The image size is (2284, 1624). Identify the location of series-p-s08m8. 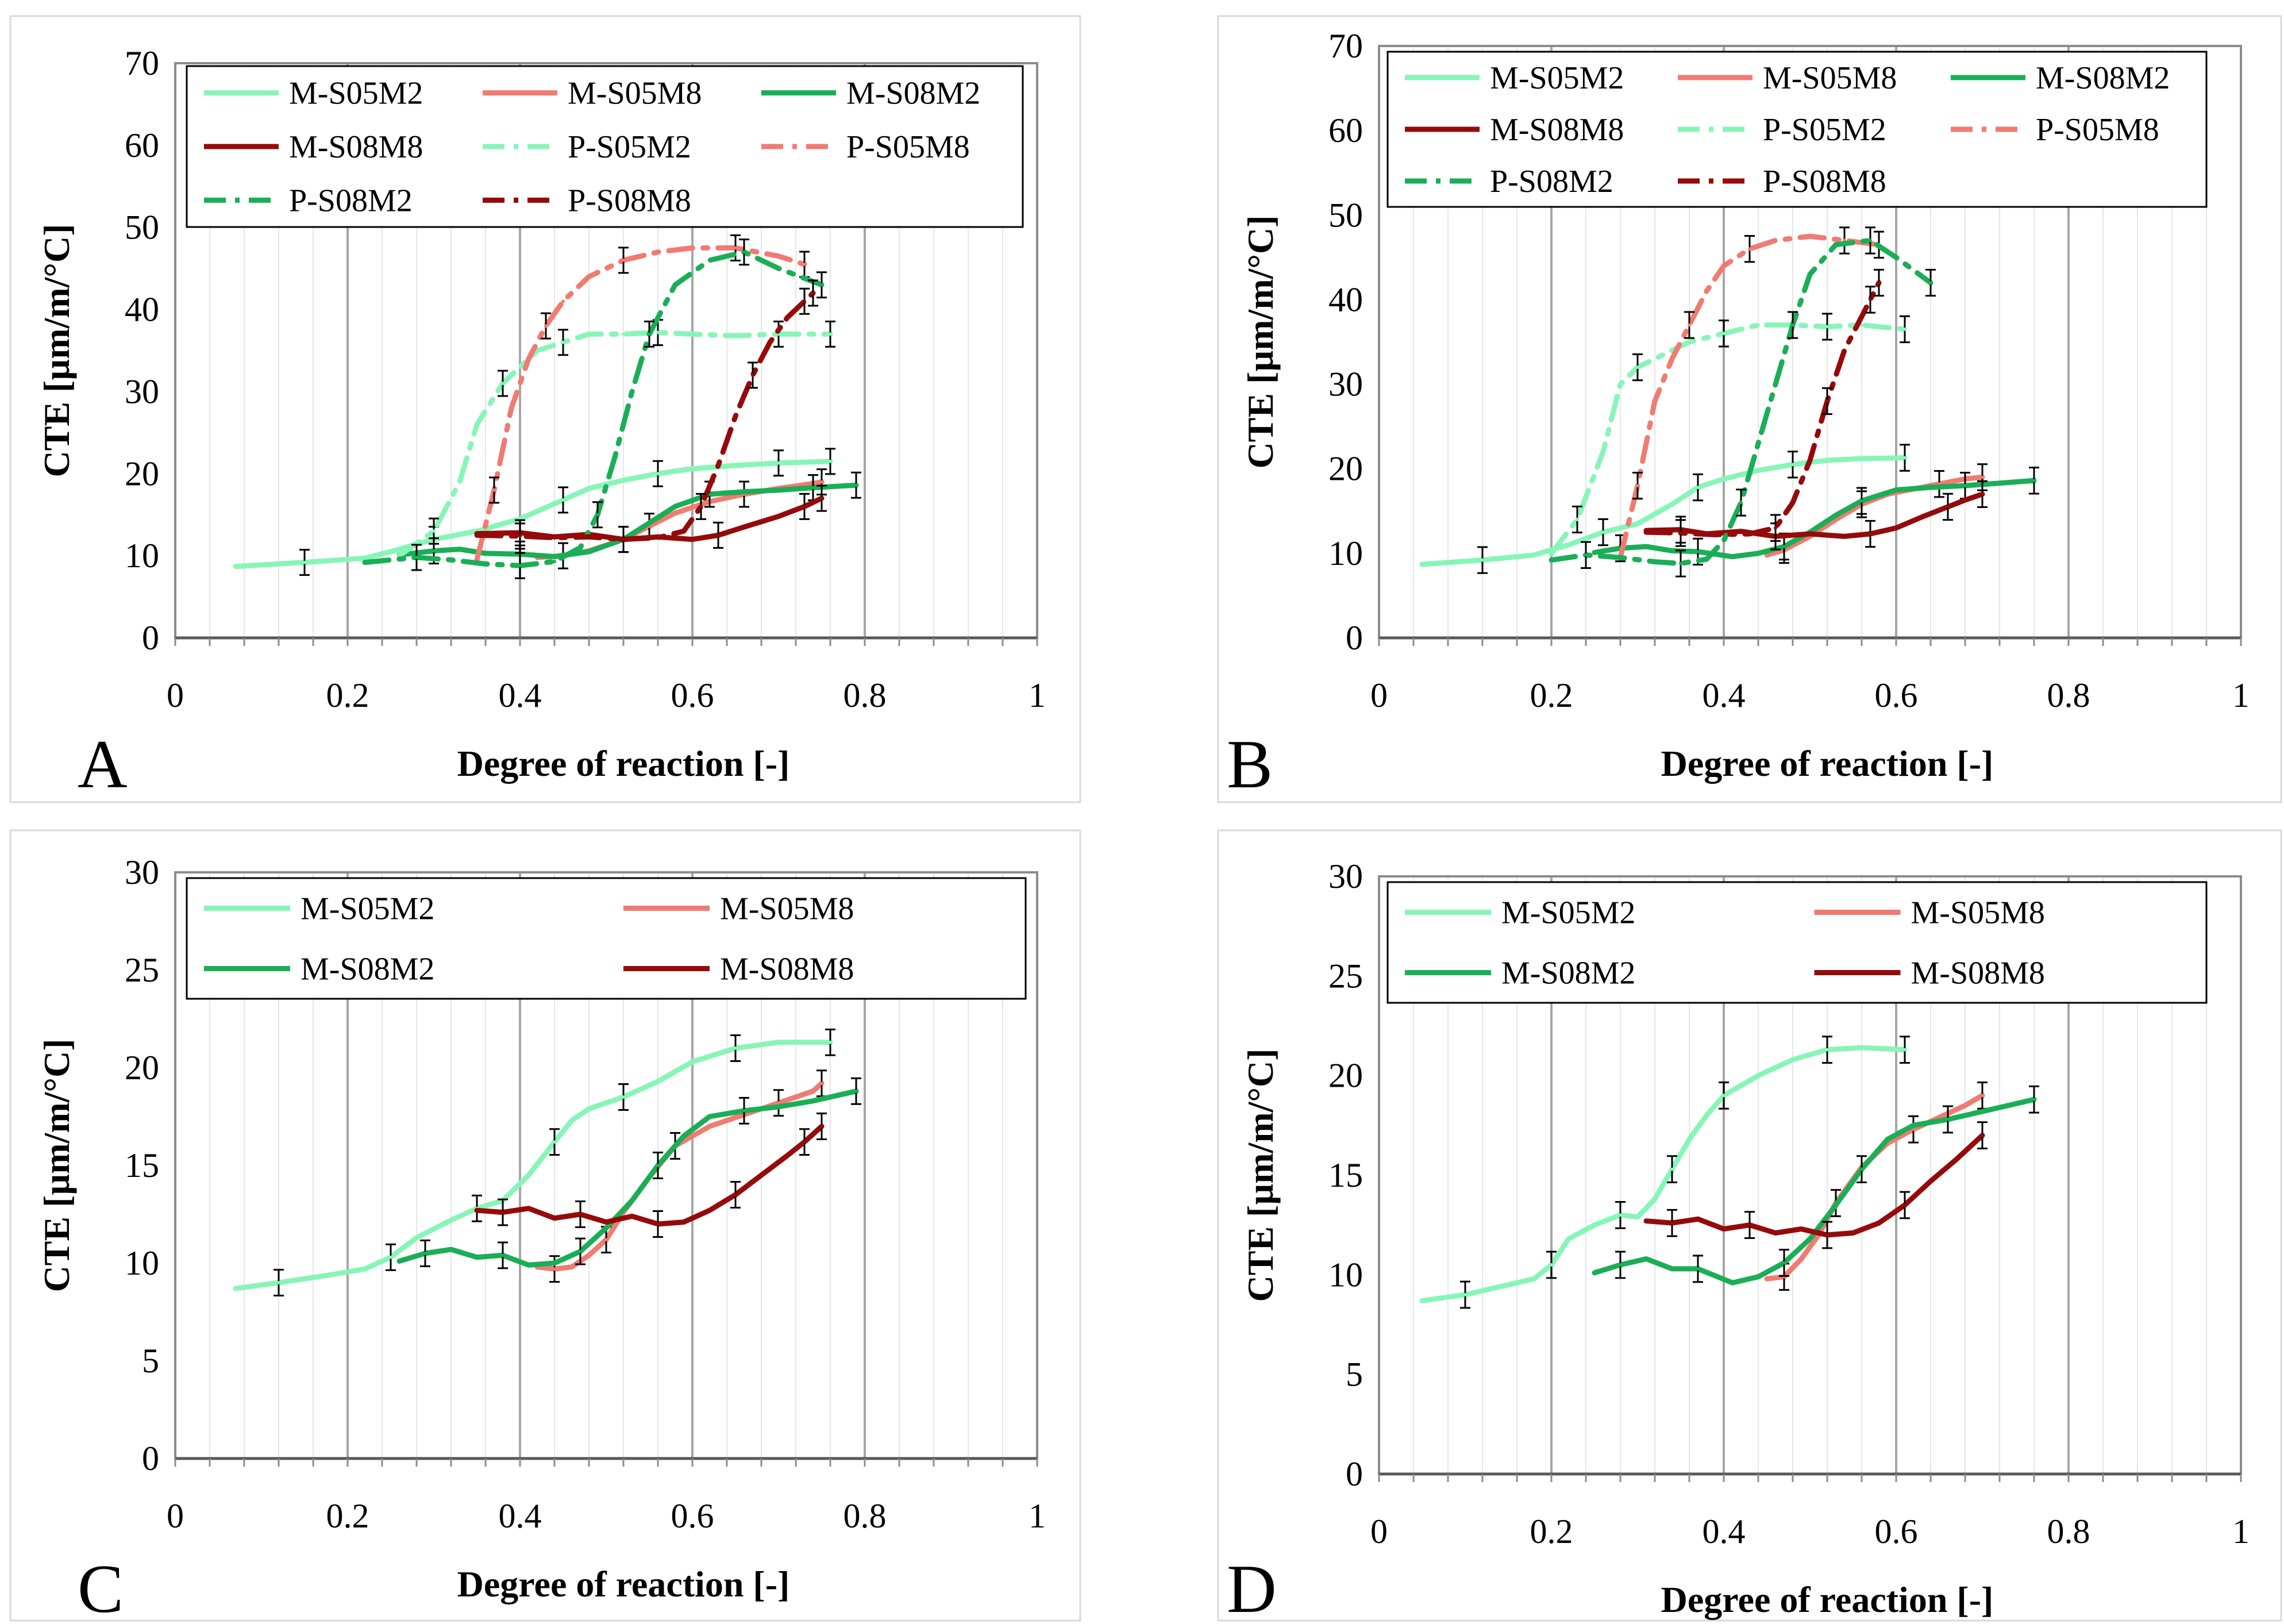
(1764, 407).